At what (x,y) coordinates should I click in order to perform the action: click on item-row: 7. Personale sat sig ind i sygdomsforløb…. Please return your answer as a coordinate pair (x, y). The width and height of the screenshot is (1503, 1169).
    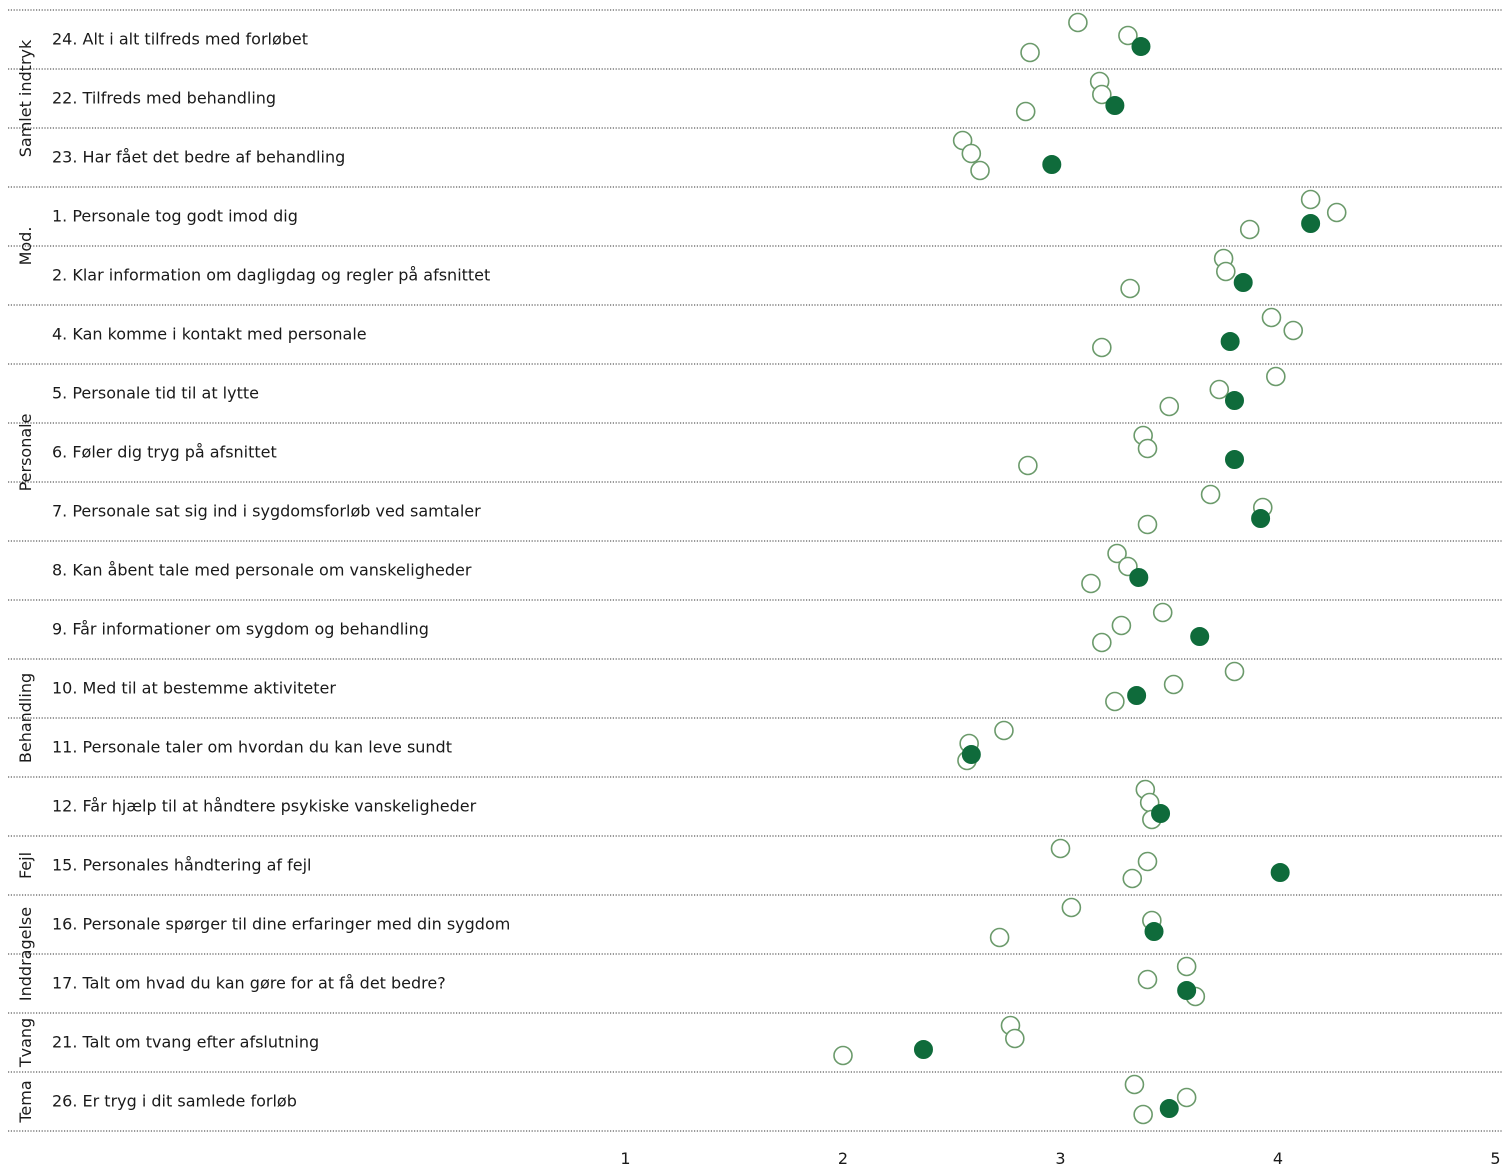
    Looking at the image, I should click on (662, 509).